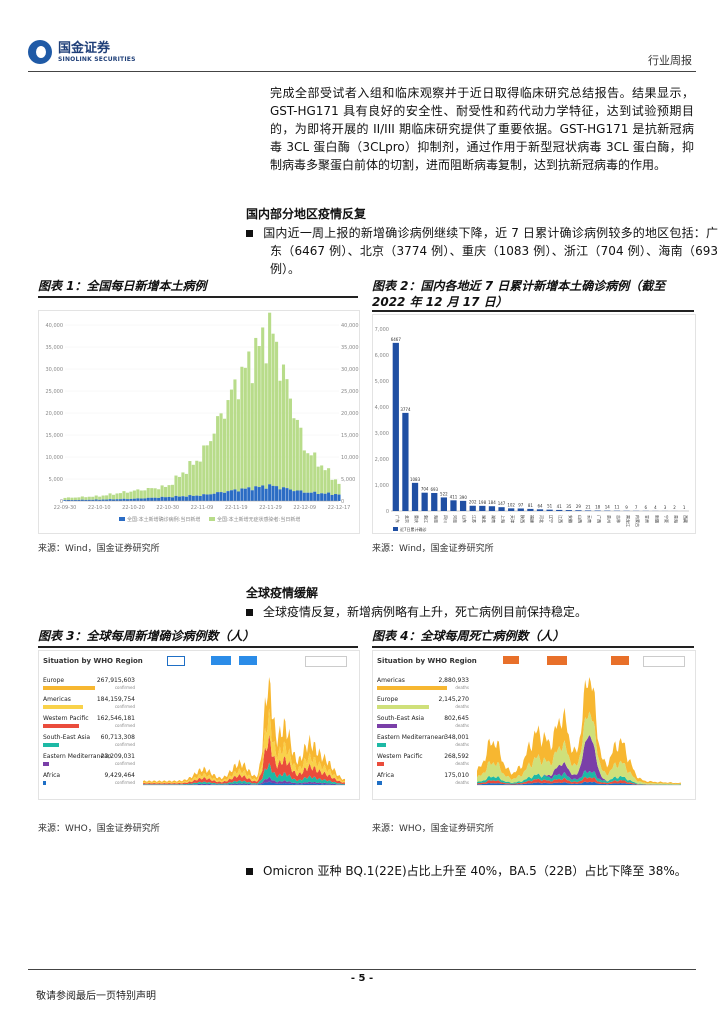  Describe the element at coordinates (620, 660) in the screenshot. I see `figure4-control-deaths` at that location.